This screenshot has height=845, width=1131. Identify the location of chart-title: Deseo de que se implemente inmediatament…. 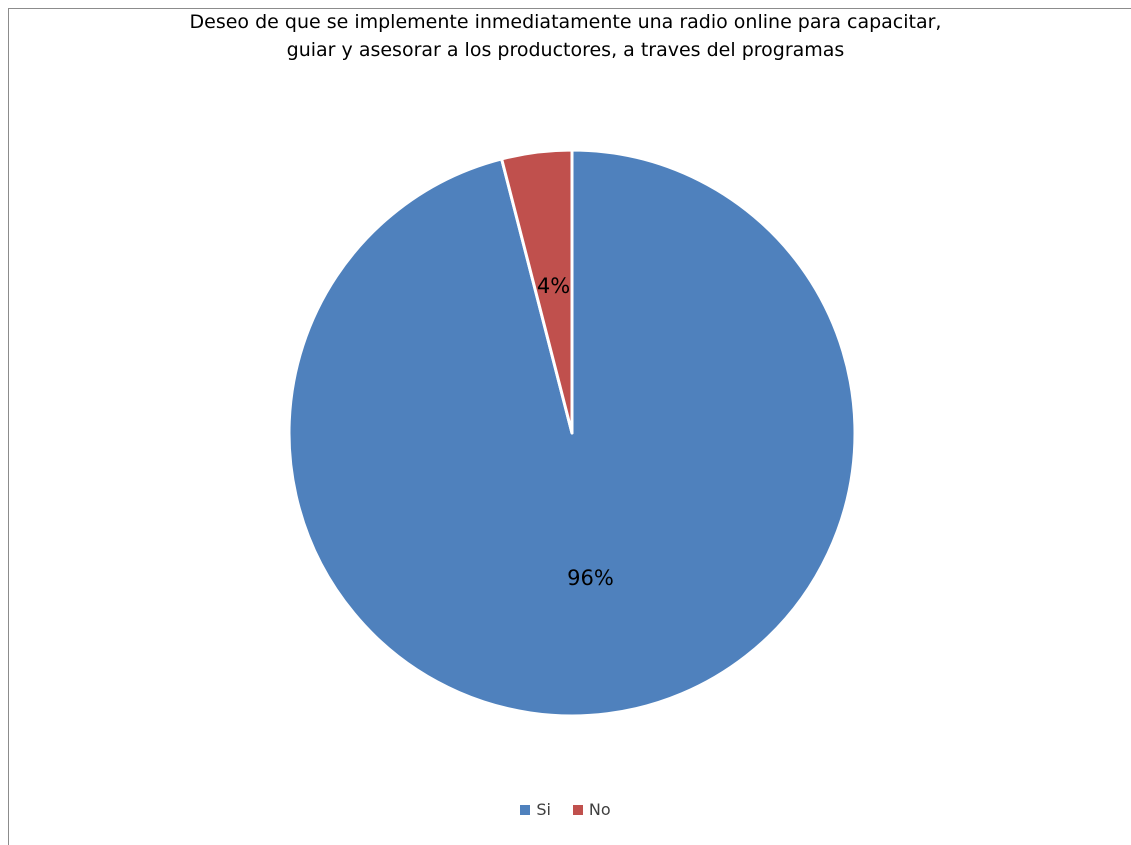
(565, 36).